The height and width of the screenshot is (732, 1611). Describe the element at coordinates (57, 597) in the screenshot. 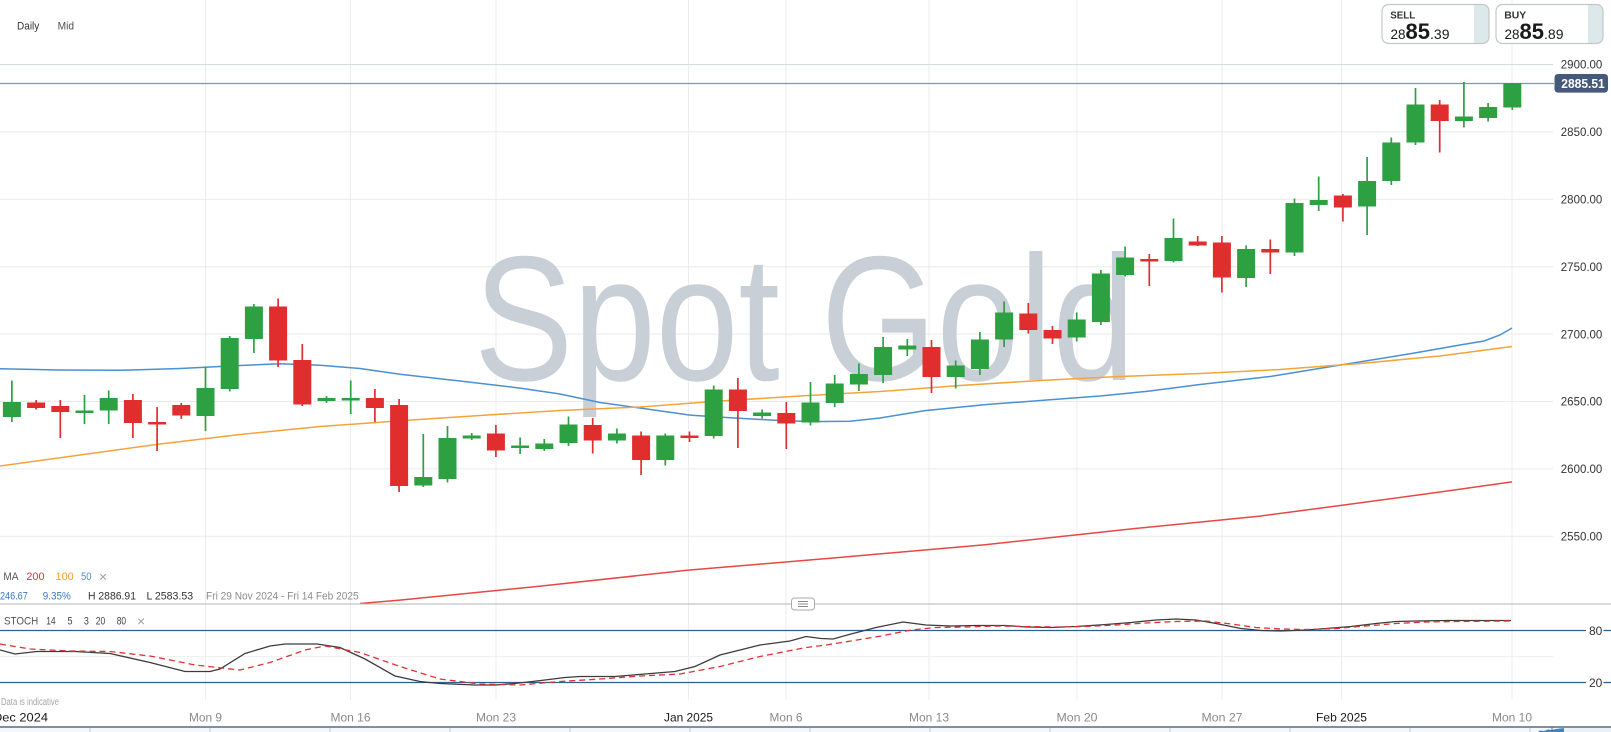

I see `svg-text: 9.35%` at that location.